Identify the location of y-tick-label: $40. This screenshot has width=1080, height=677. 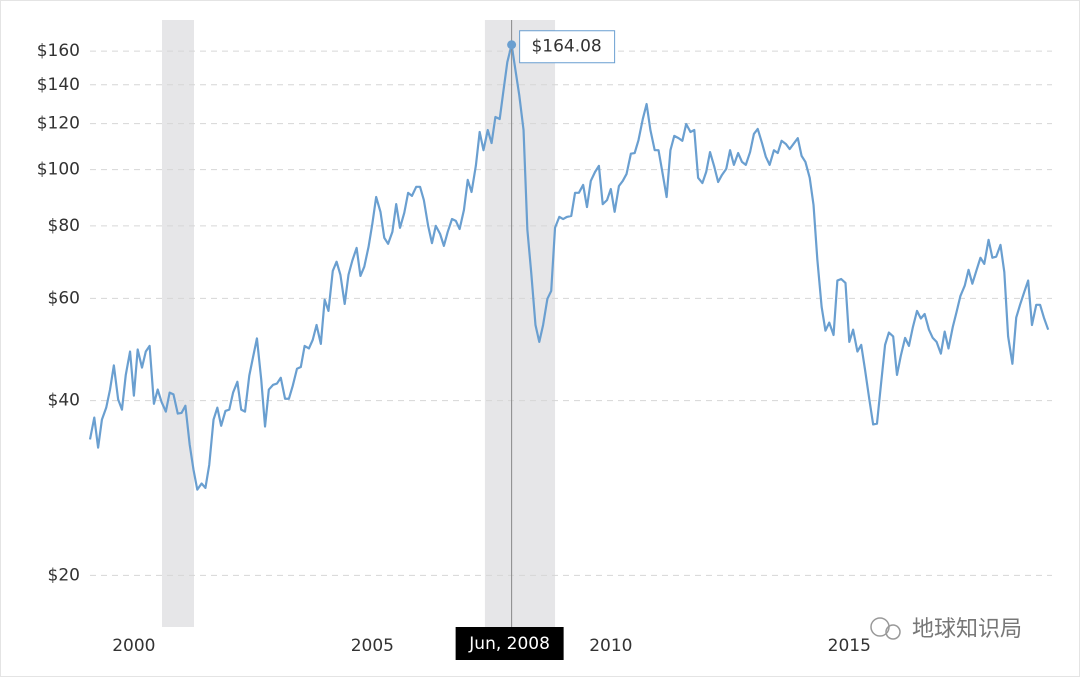
(64, 401).